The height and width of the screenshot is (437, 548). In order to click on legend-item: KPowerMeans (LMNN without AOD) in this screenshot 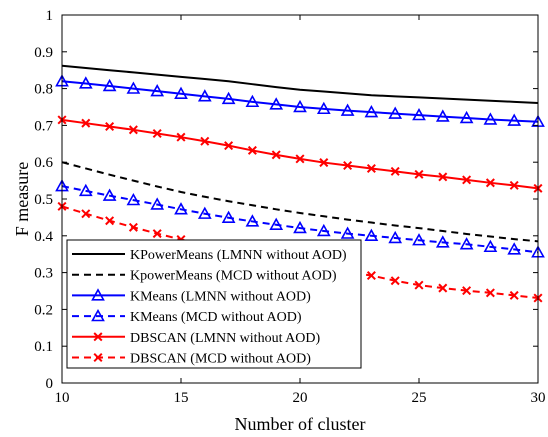, I will do `click(209, 255)`.